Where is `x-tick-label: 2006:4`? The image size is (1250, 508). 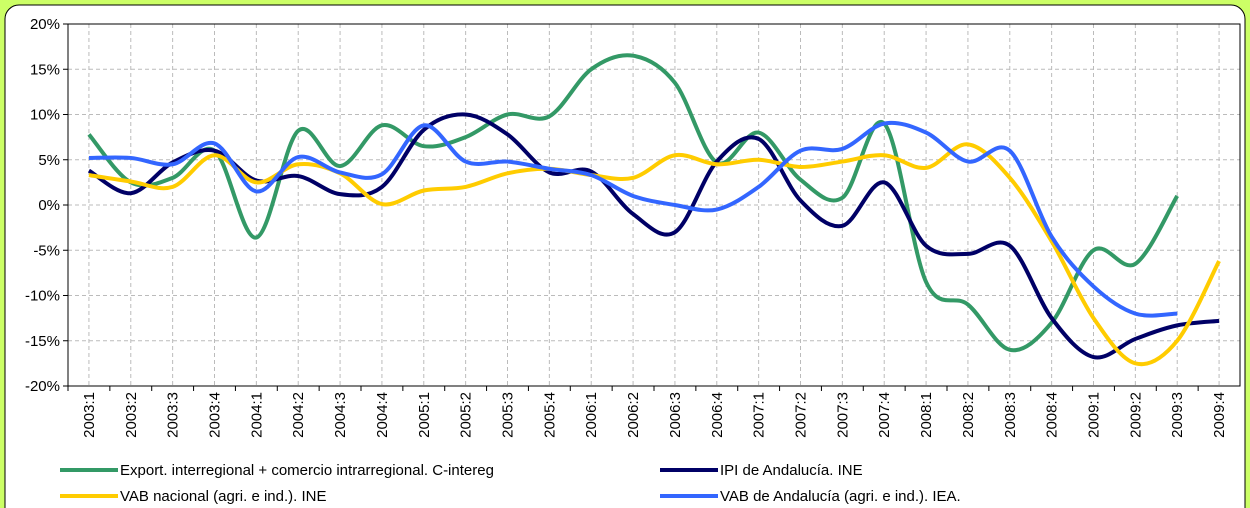
x-tick-label: 2006:4 is located at coordinates (717, 415).